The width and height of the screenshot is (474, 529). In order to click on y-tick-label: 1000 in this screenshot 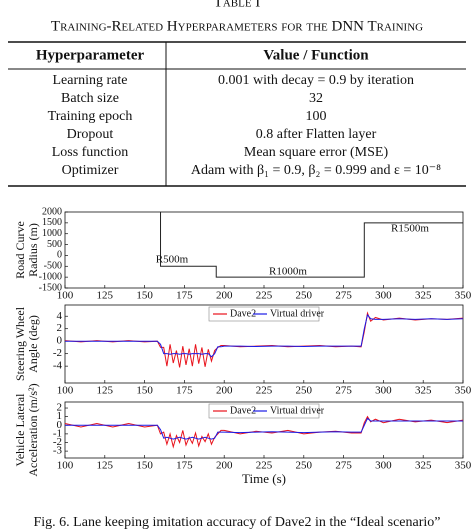, I will do `click(52, 233)`.